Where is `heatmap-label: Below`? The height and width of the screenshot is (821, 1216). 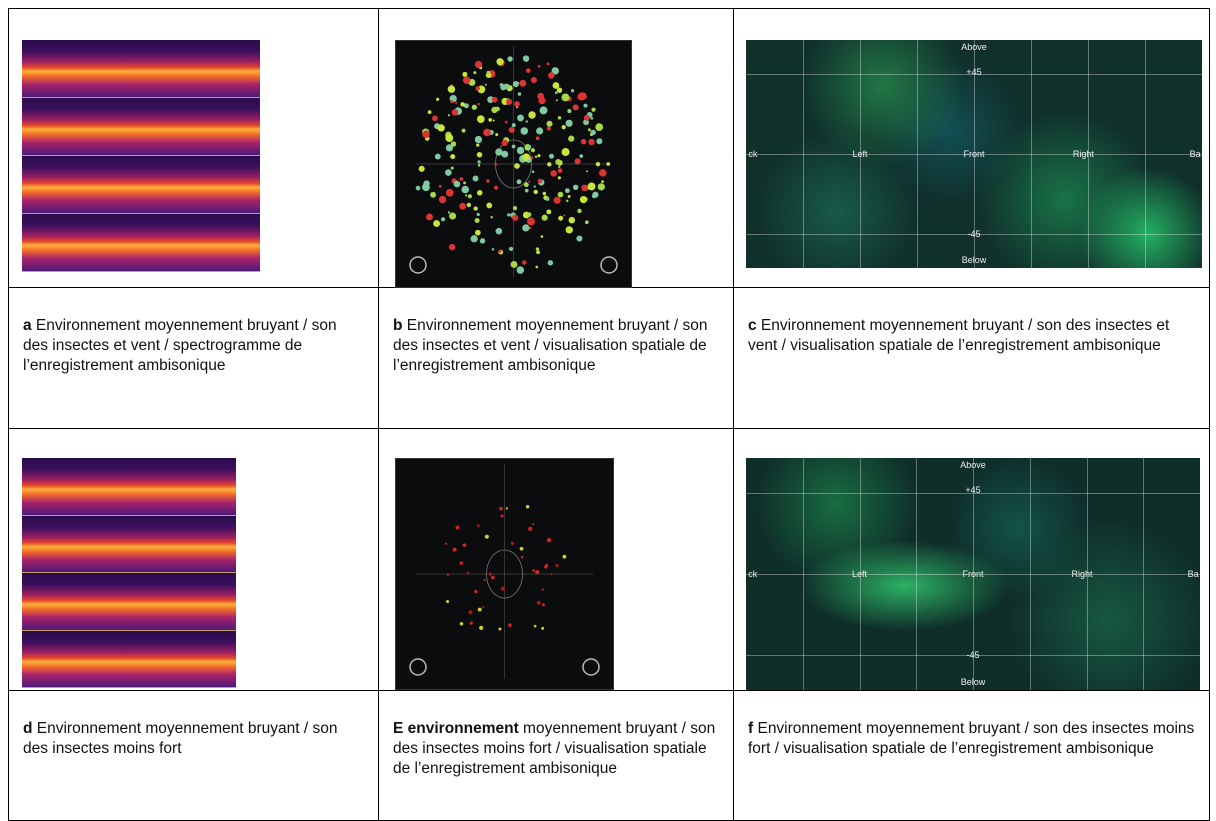
heatmap-label: Below is located at coordinates (973, 681).